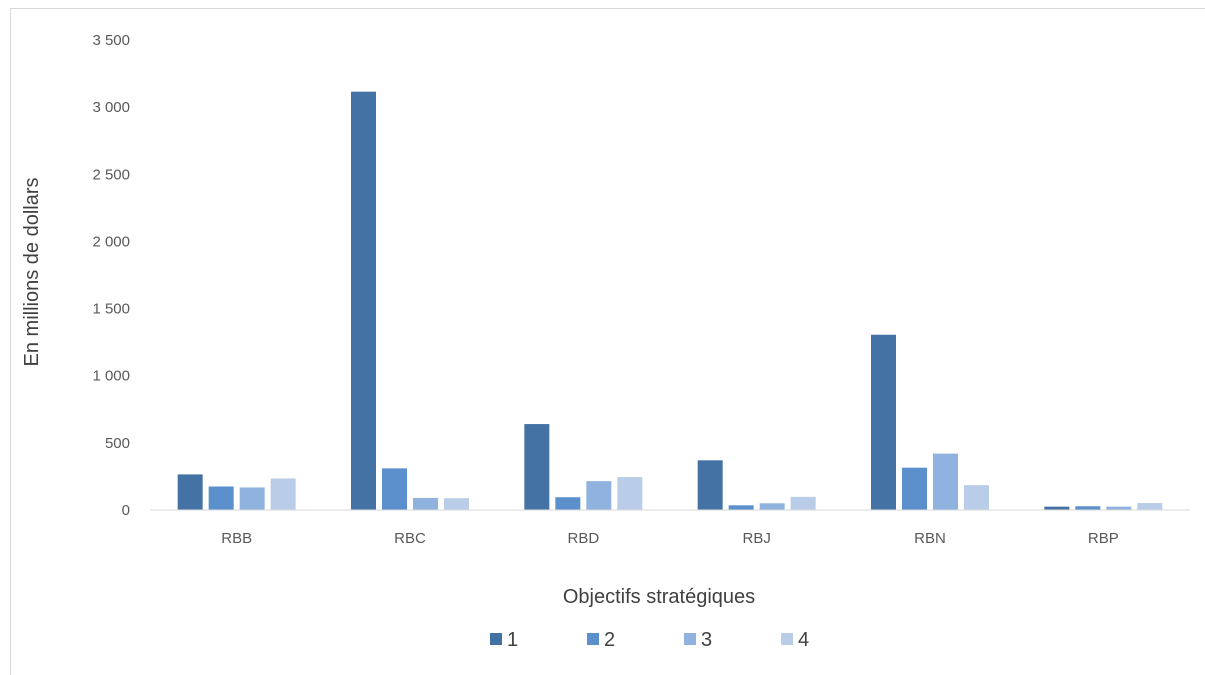 Image resolution: width=1205 pixels, height=675 pixels. Describe the element at coordinates (32, 272) in the screenshot. I see `y-axis-title: En millions de dollars` at that location.